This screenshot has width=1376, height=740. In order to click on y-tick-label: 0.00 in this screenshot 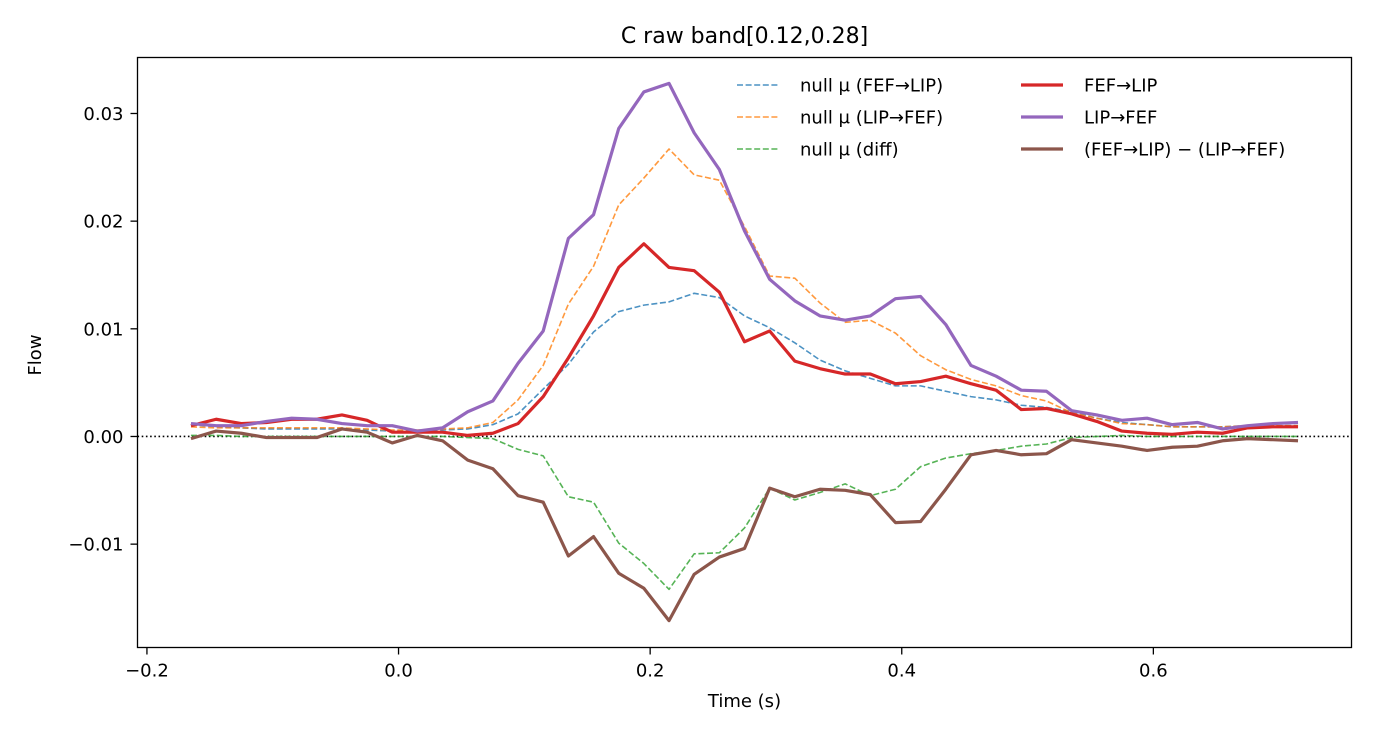, I will do `click(103, 437)`.